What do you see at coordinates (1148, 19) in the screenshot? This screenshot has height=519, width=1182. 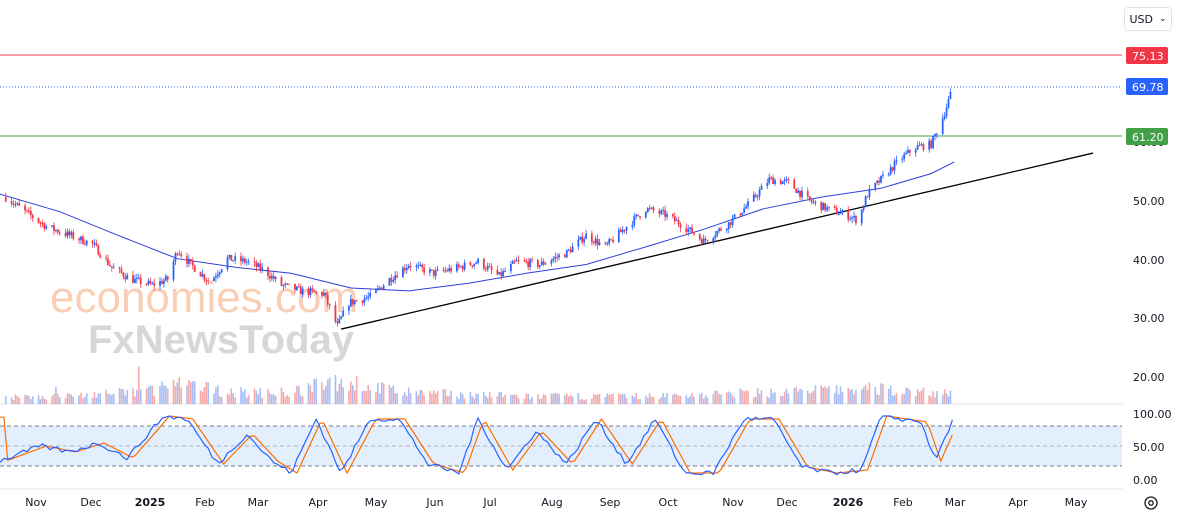 I see `currency-selector: USD ⌄` at bounding box center [1148, 19].